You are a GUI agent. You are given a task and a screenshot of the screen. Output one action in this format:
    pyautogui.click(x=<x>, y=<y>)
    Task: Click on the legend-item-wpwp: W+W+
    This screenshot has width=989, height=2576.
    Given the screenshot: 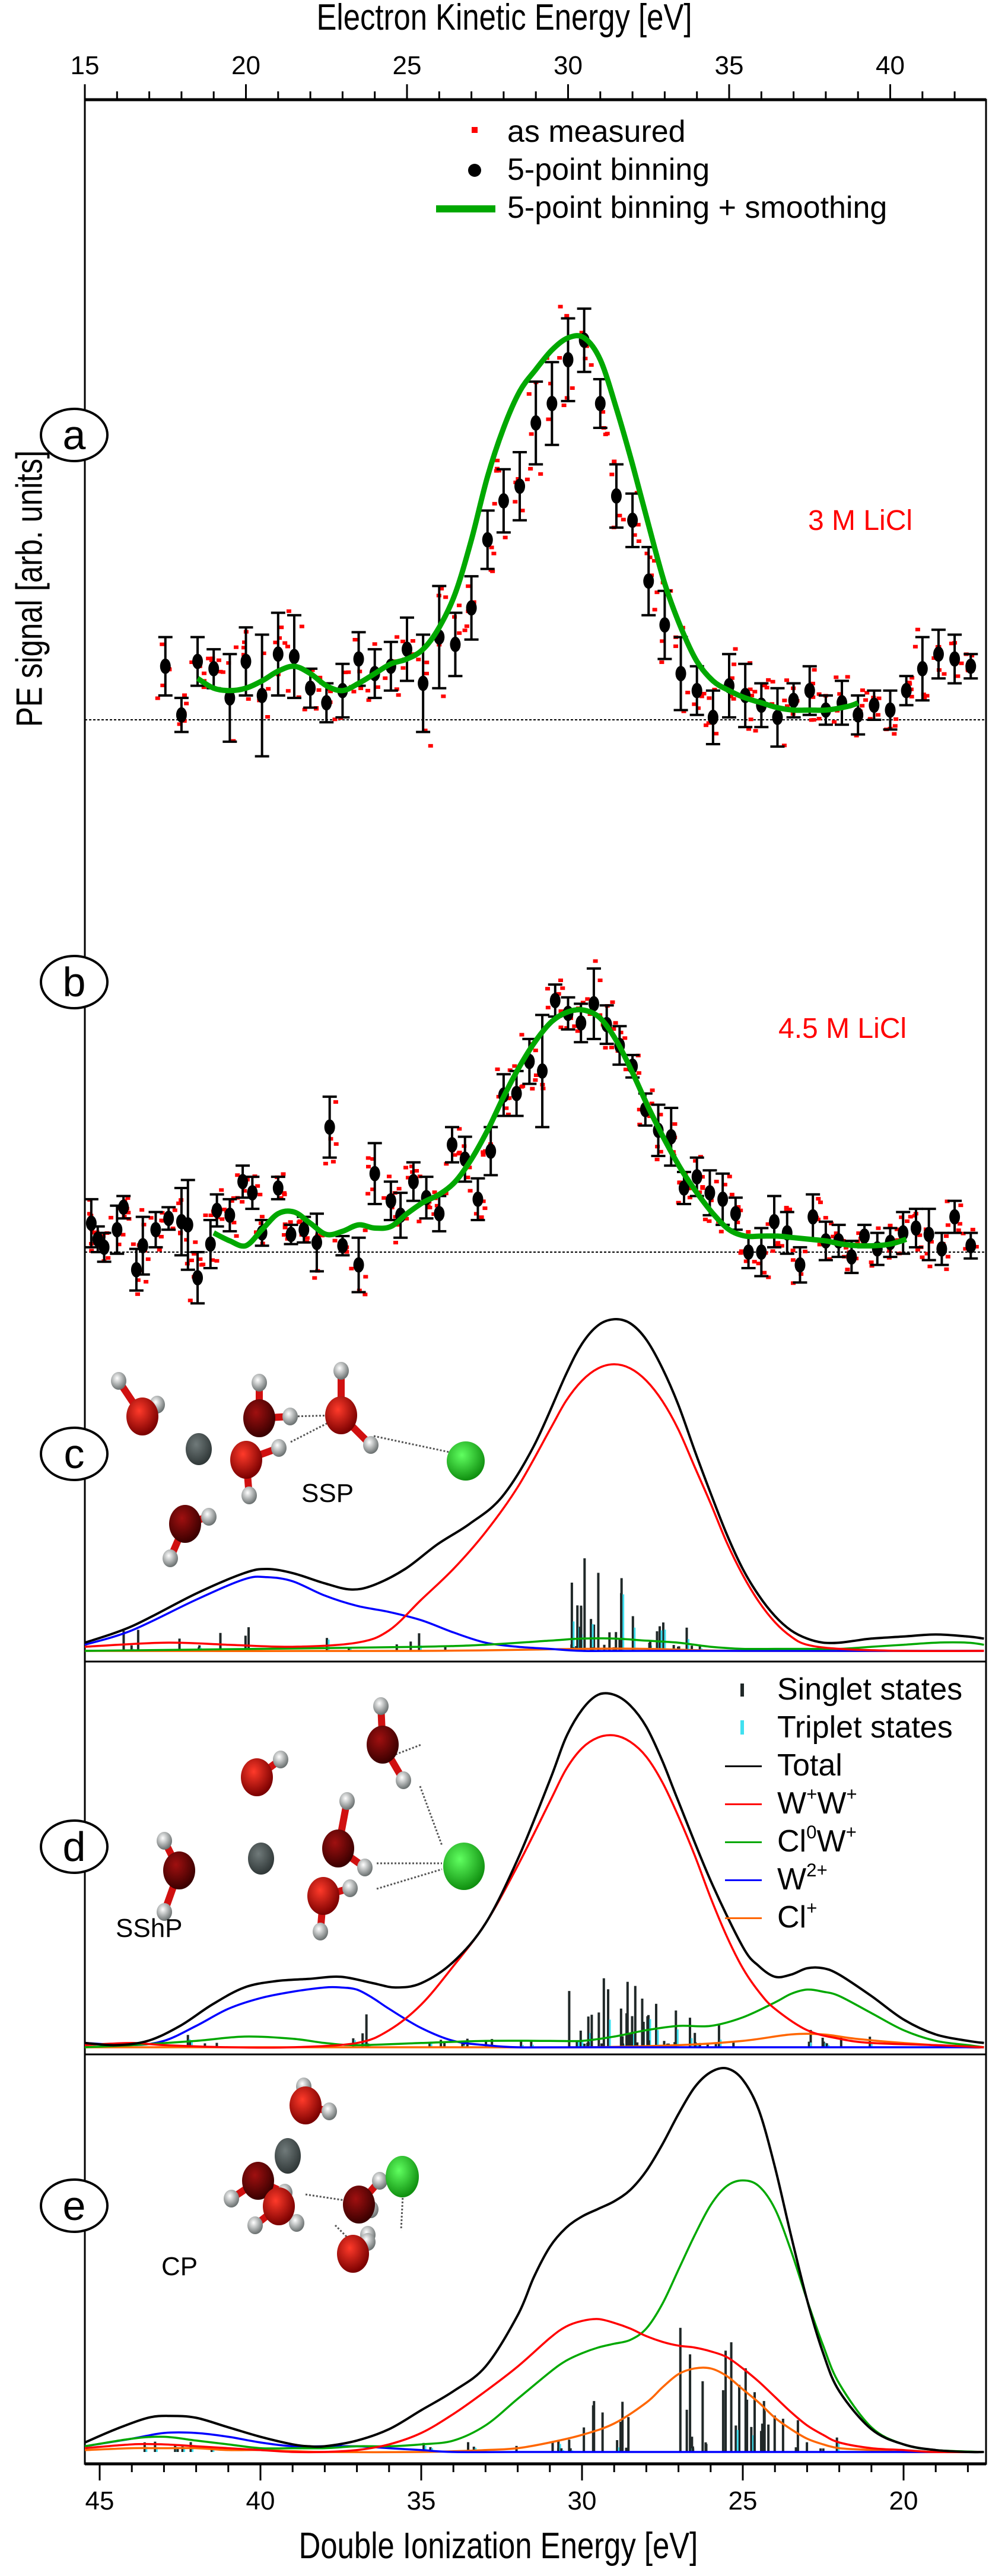 What is the action you would take?
    pyautogui.click(x=840, y=1803)
    